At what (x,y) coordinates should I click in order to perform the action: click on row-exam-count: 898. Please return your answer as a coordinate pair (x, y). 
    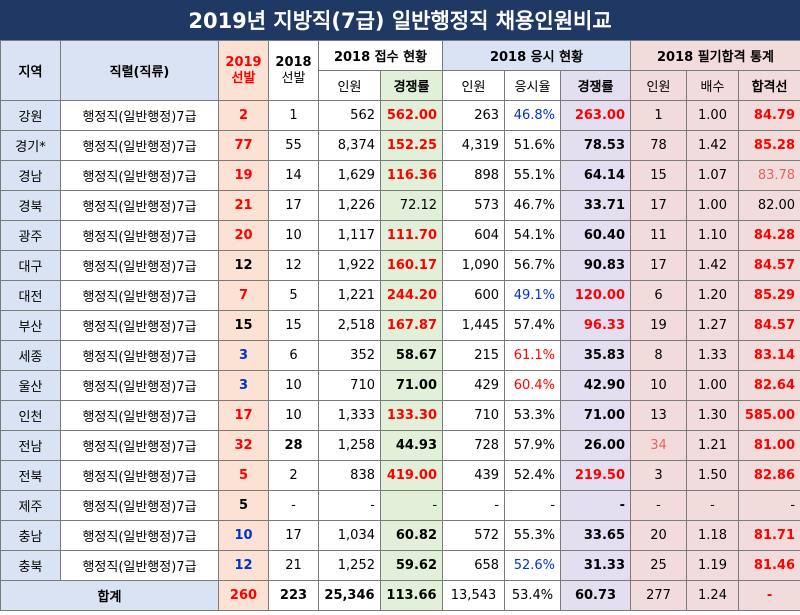
    Looking at the image, I should click on (474, 175).